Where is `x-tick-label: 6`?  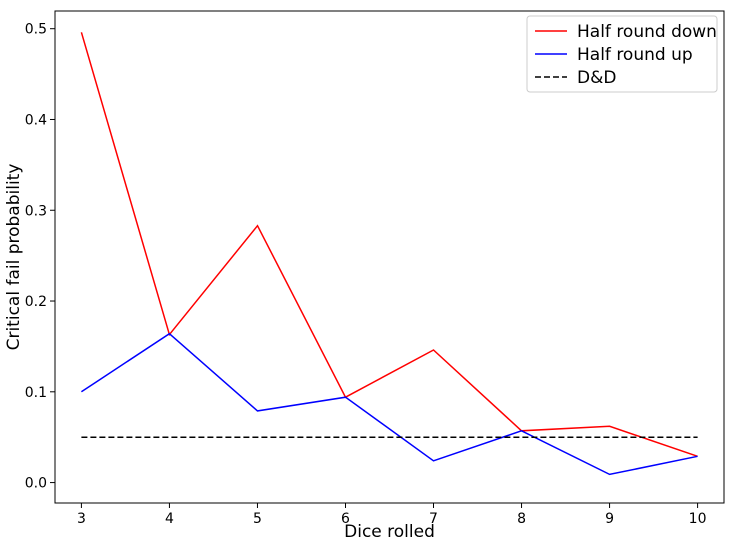
x-tick-label: 6 is located at coordinates (345, 519).